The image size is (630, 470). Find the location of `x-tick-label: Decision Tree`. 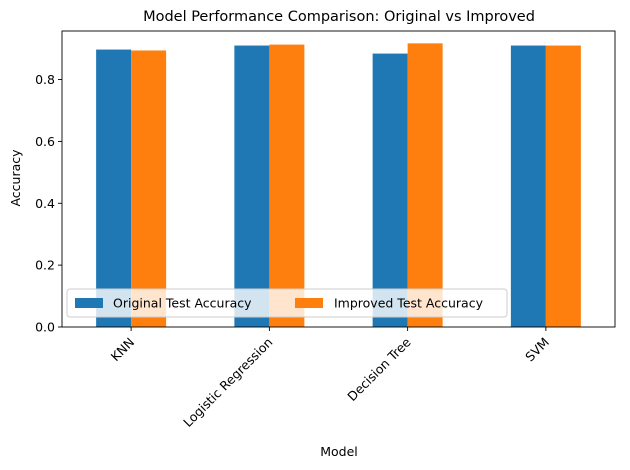

x-tick-label: Decision Tree is located at coordinates (379, 369).